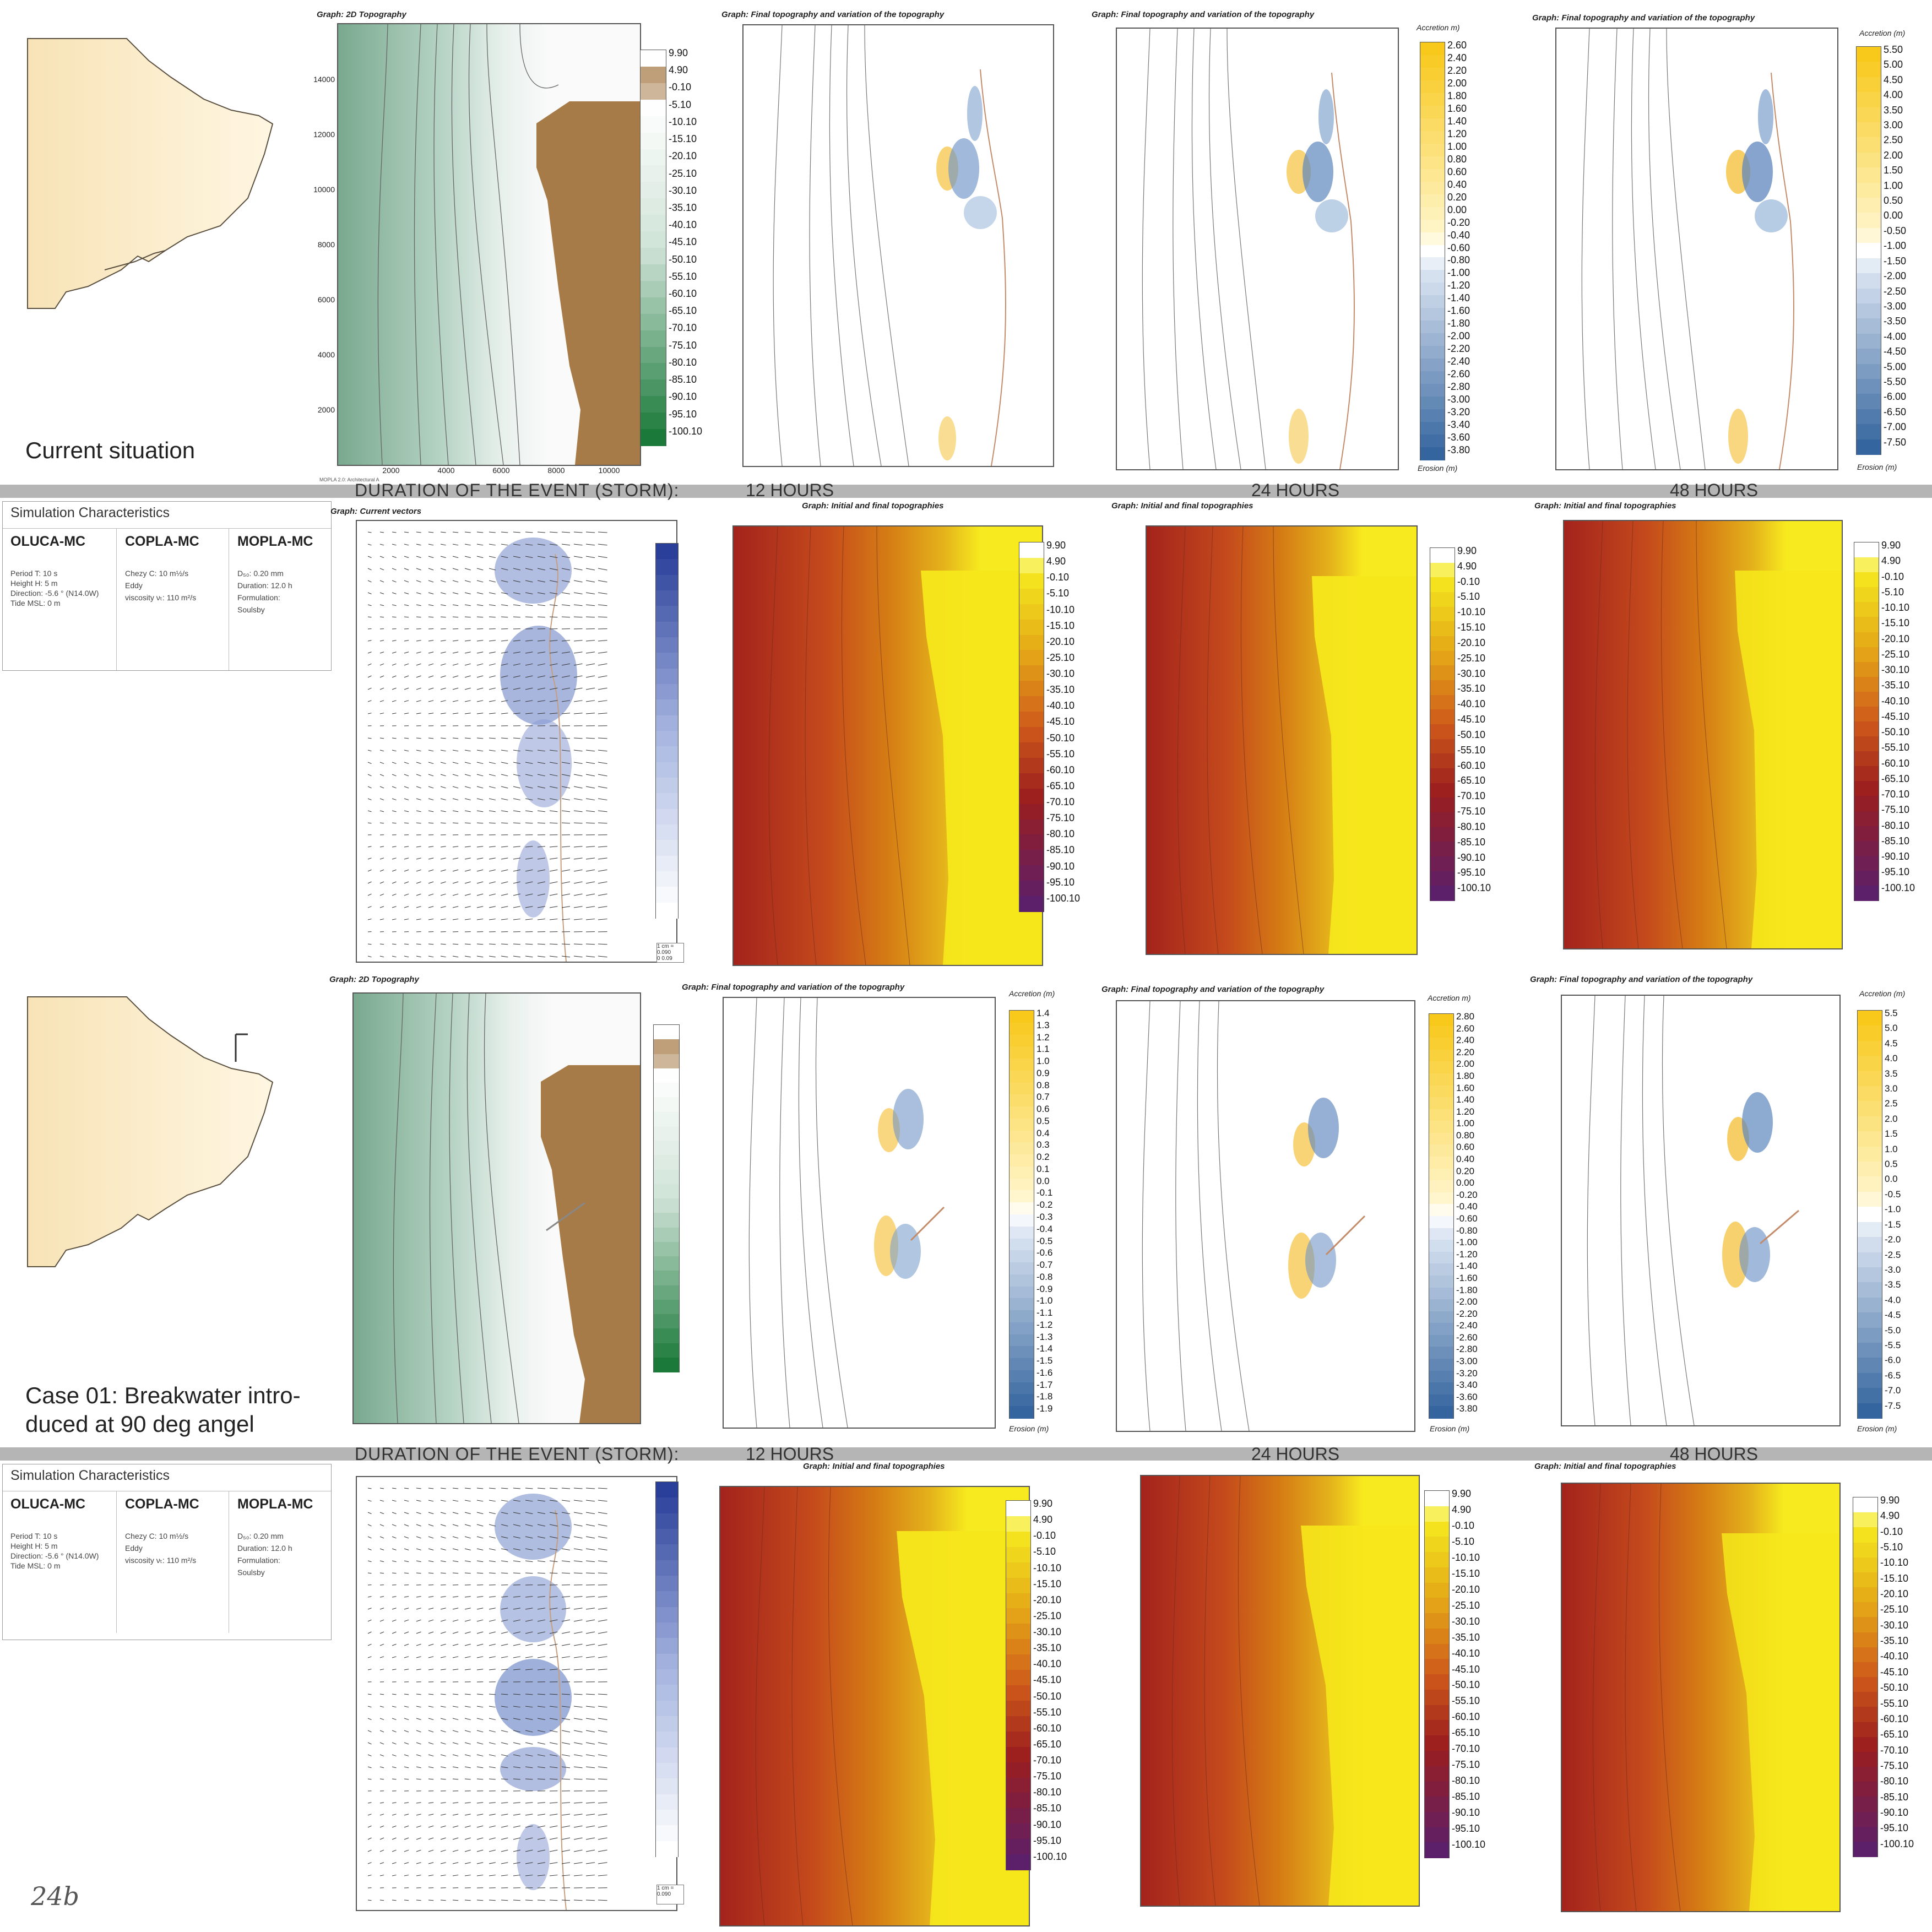  What do you see at coordinates (1894, 1625) in the screenshot?
I see `colorbar-label: -30.10` at bounding box center [1894, 1625].